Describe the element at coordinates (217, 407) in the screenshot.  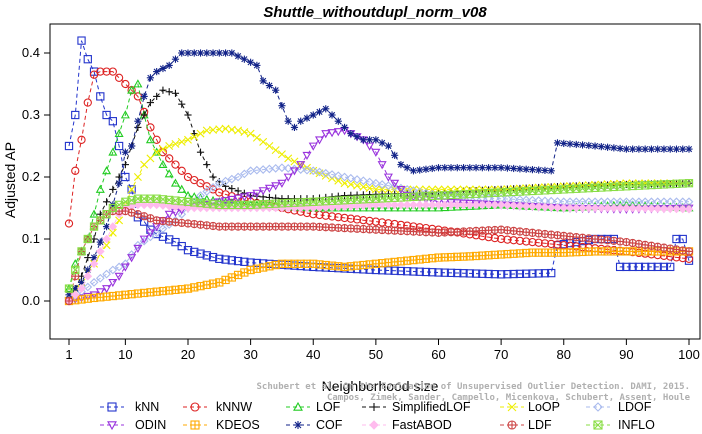
I see `legend-item-knnw: kNNW` at that location.